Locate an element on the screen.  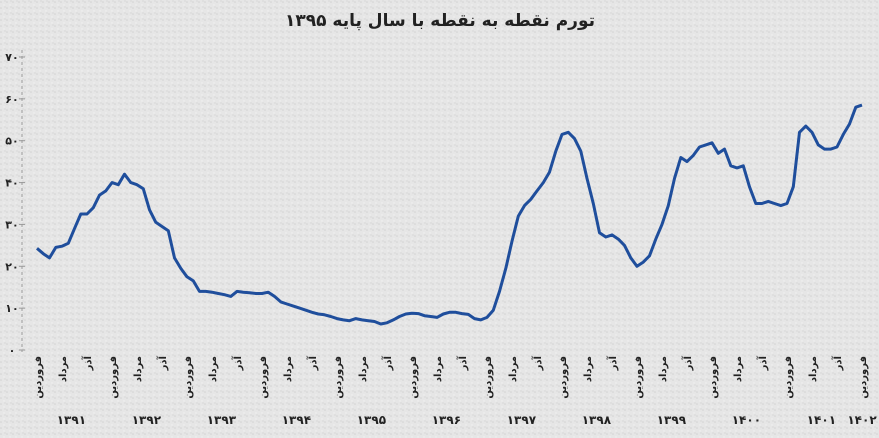
y-tick-label: ۰ is located at coordinates (12, 350).